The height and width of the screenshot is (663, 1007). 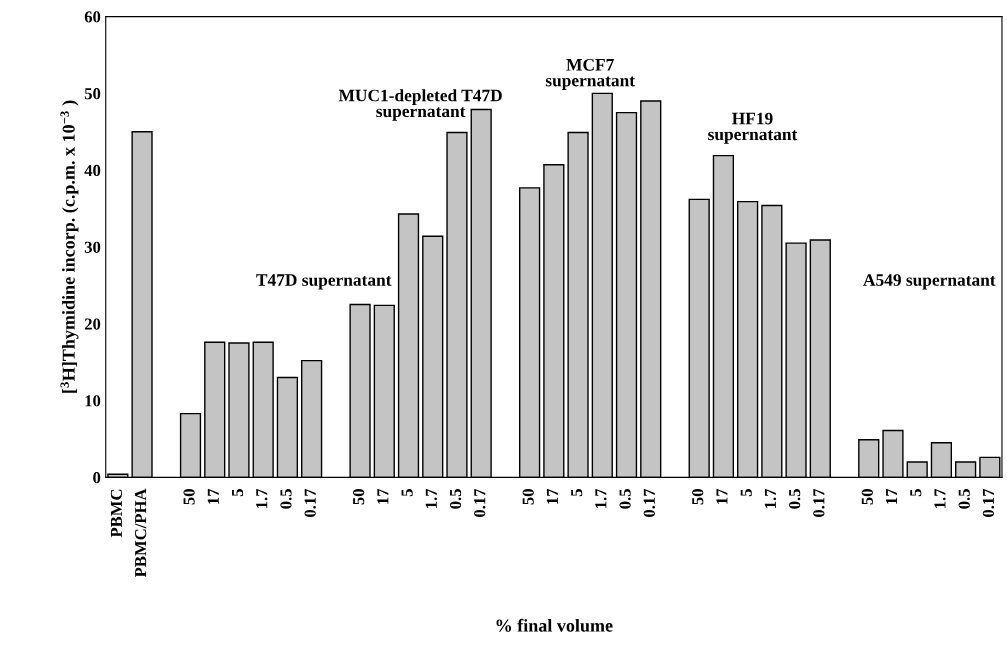 I want to click on y-axis-title: [$^{3}$H]Thymidine incorp. (c.p.m. x 10$^{−3}$ ), so click(x=69, y=246).